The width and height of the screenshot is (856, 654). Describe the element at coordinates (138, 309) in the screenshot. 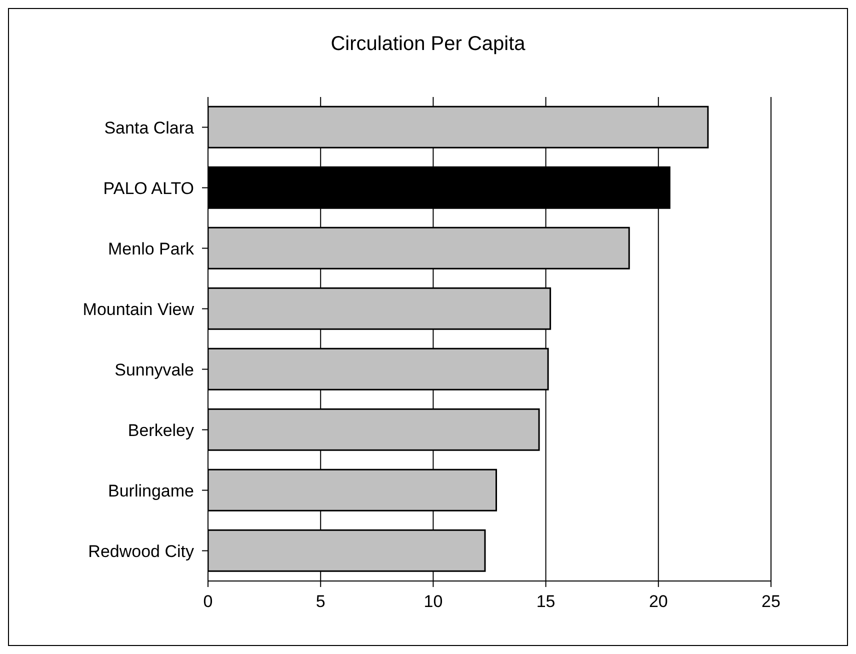

I see `y-tick-label: Mountain View` at that location.